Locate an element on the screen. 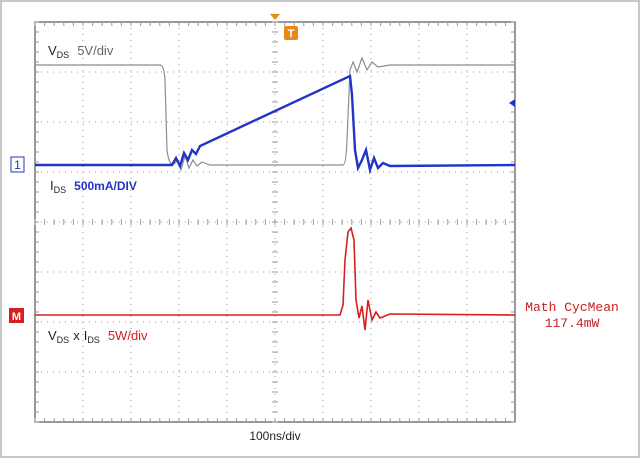 Image resolution: width=640 pixels, height=458 pixels. math-label: M is located at coordinates (16, 317).